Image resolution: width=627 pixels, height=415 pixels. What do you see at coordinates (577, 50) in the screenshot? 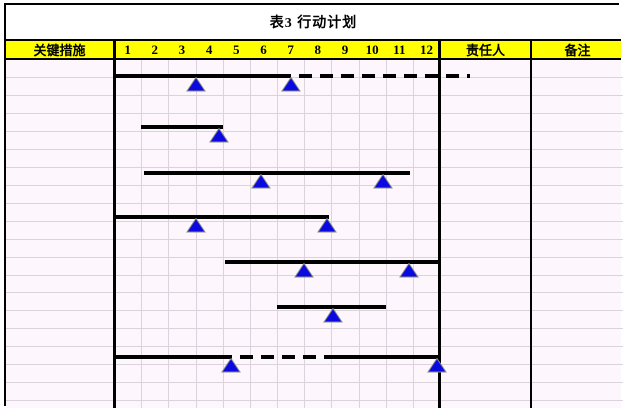
I see `header-remarks: 备注` at bounding box center [577, 50].